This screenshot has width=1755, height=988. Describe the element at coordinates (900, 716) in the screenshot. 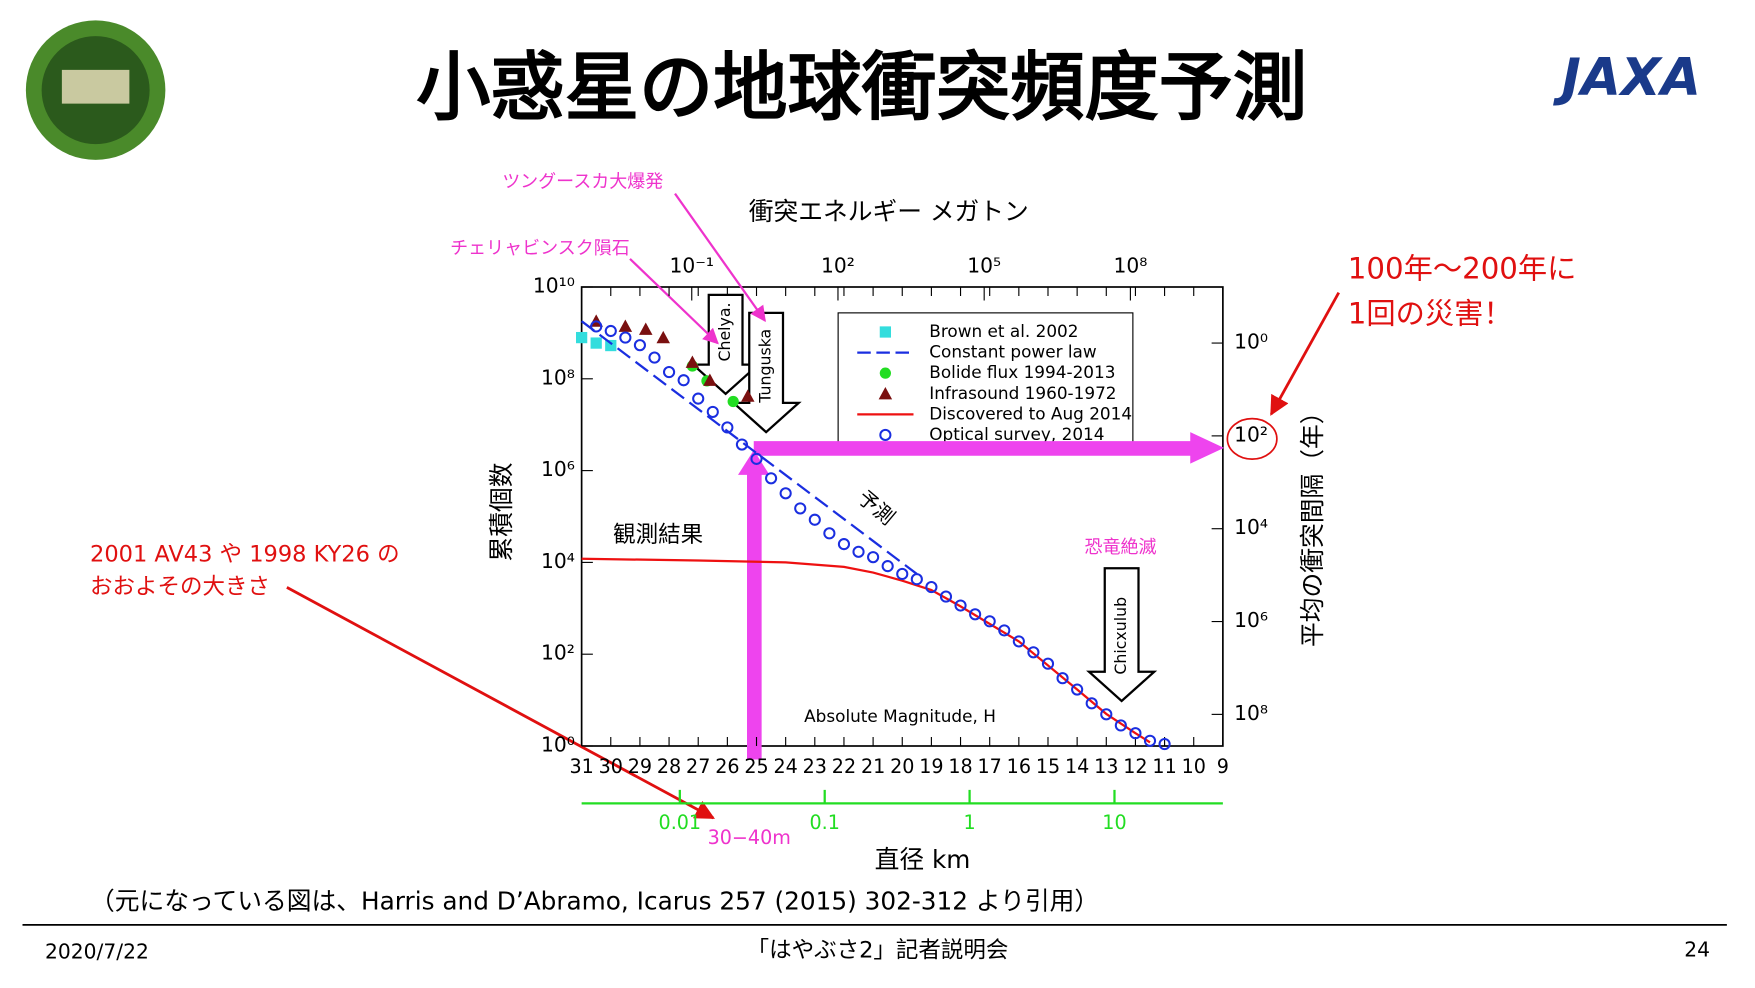

I see `x-axis-title: Absolute Magnitude, H` at that location.